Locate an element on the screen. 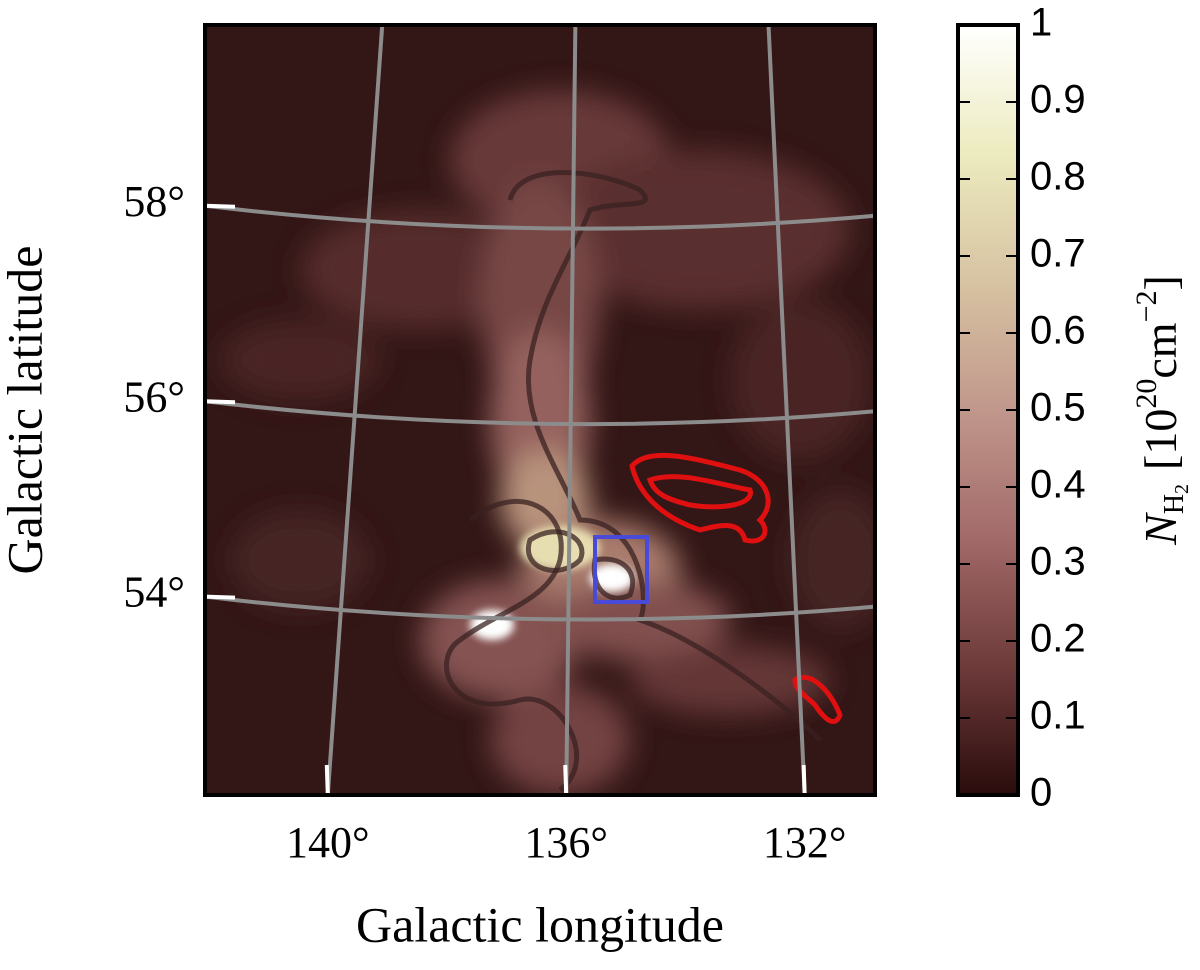  y-tick-label: 54° is located at coordinates (154, 592).